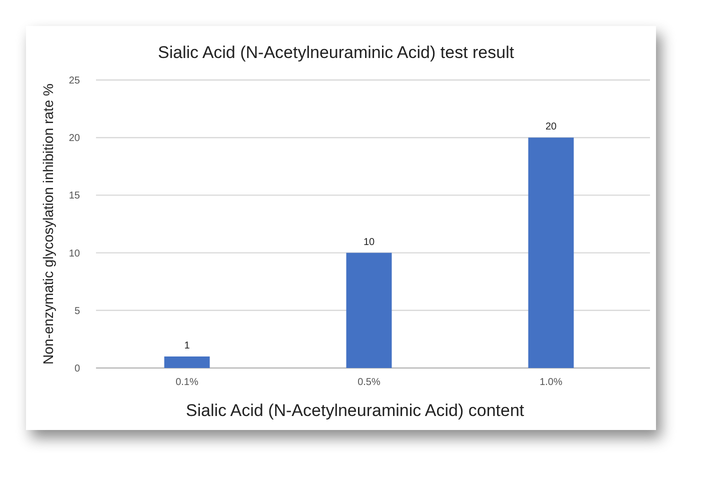 Image resolution: width=707 pixels, height=481 pixels. I want to click on x-axis-title: Sialic Acid (N-Acetylneuraminic Acid) content, so click(355, 410).